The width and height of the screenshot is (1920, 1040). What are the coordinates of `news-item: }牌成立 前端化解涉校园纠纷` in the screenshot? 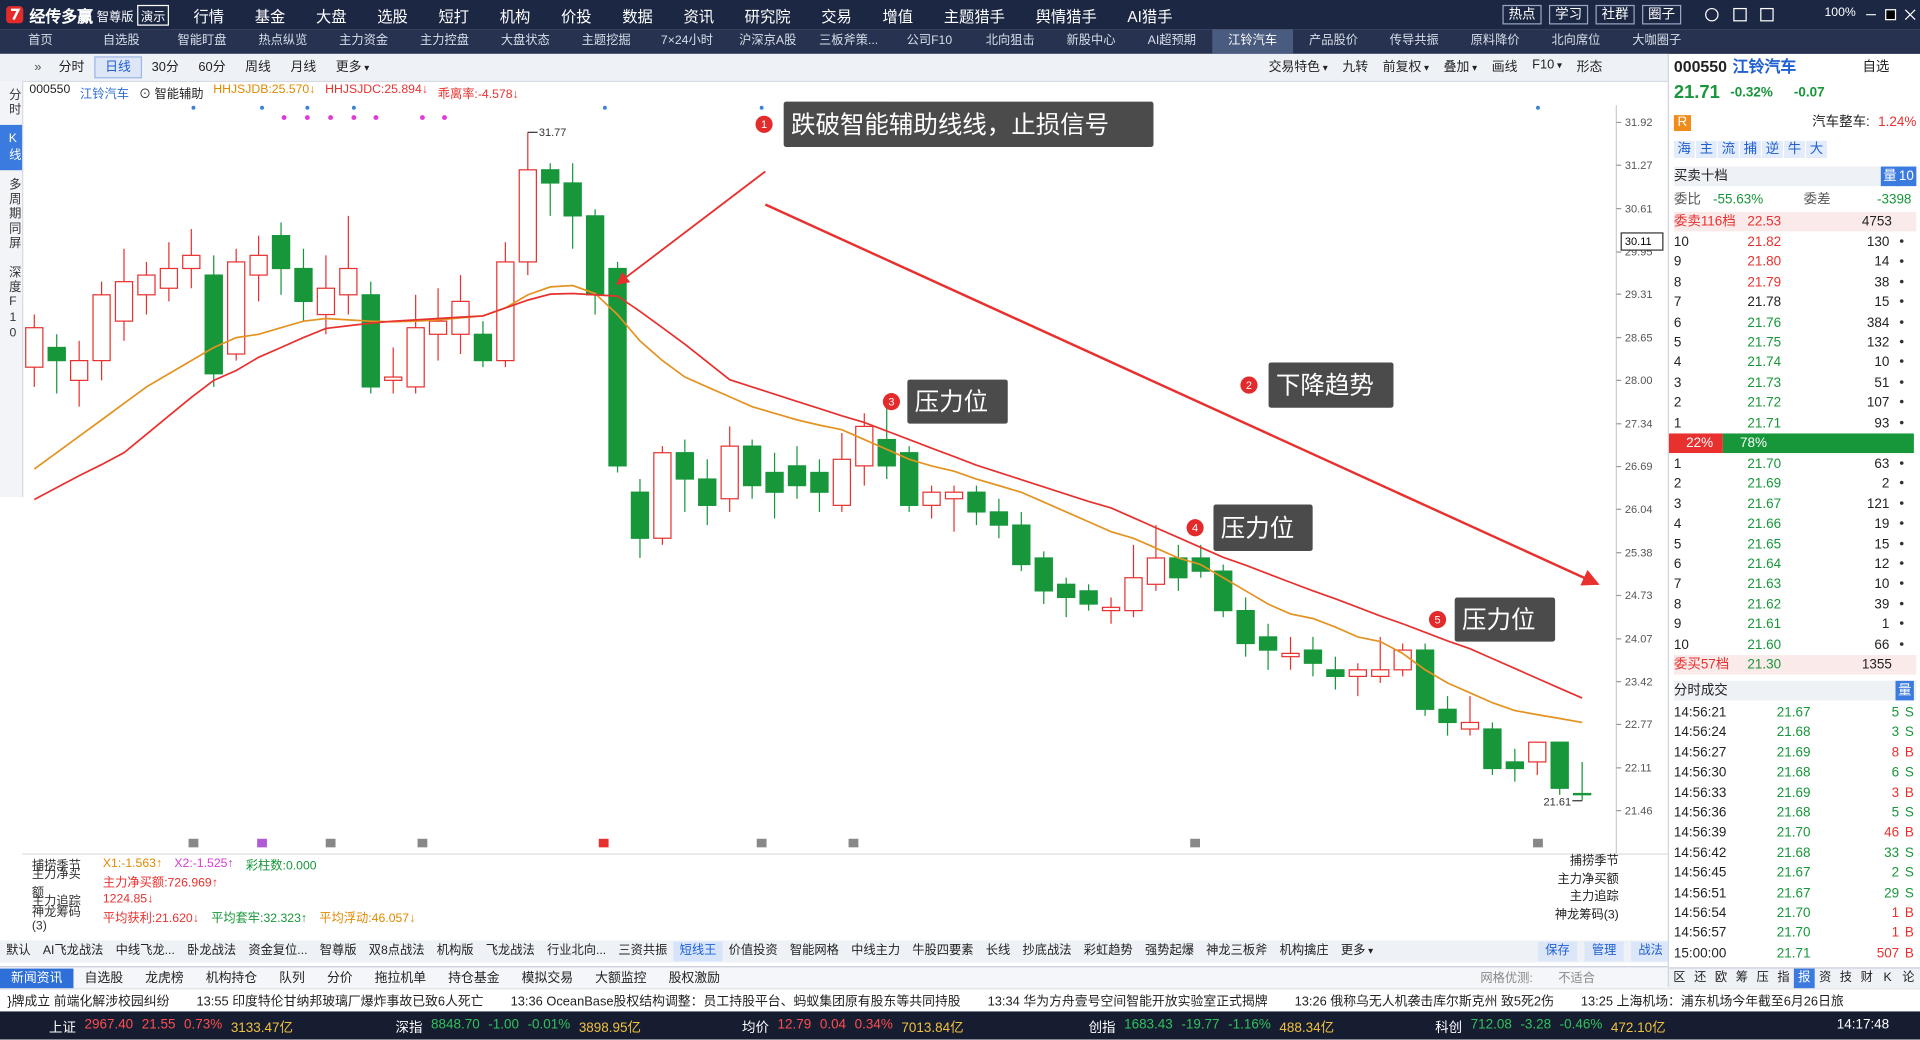 It's located at (88, 1001).